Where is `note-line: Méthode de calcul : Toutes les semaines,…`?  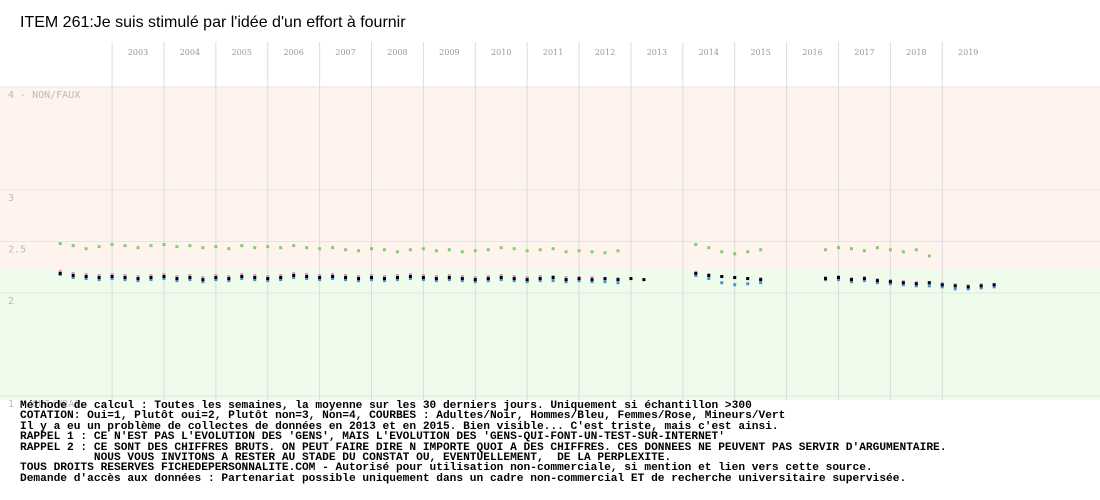 note-line: Méthode de calcul : Toutes les semaines,… is located at coordinates (386, 406).